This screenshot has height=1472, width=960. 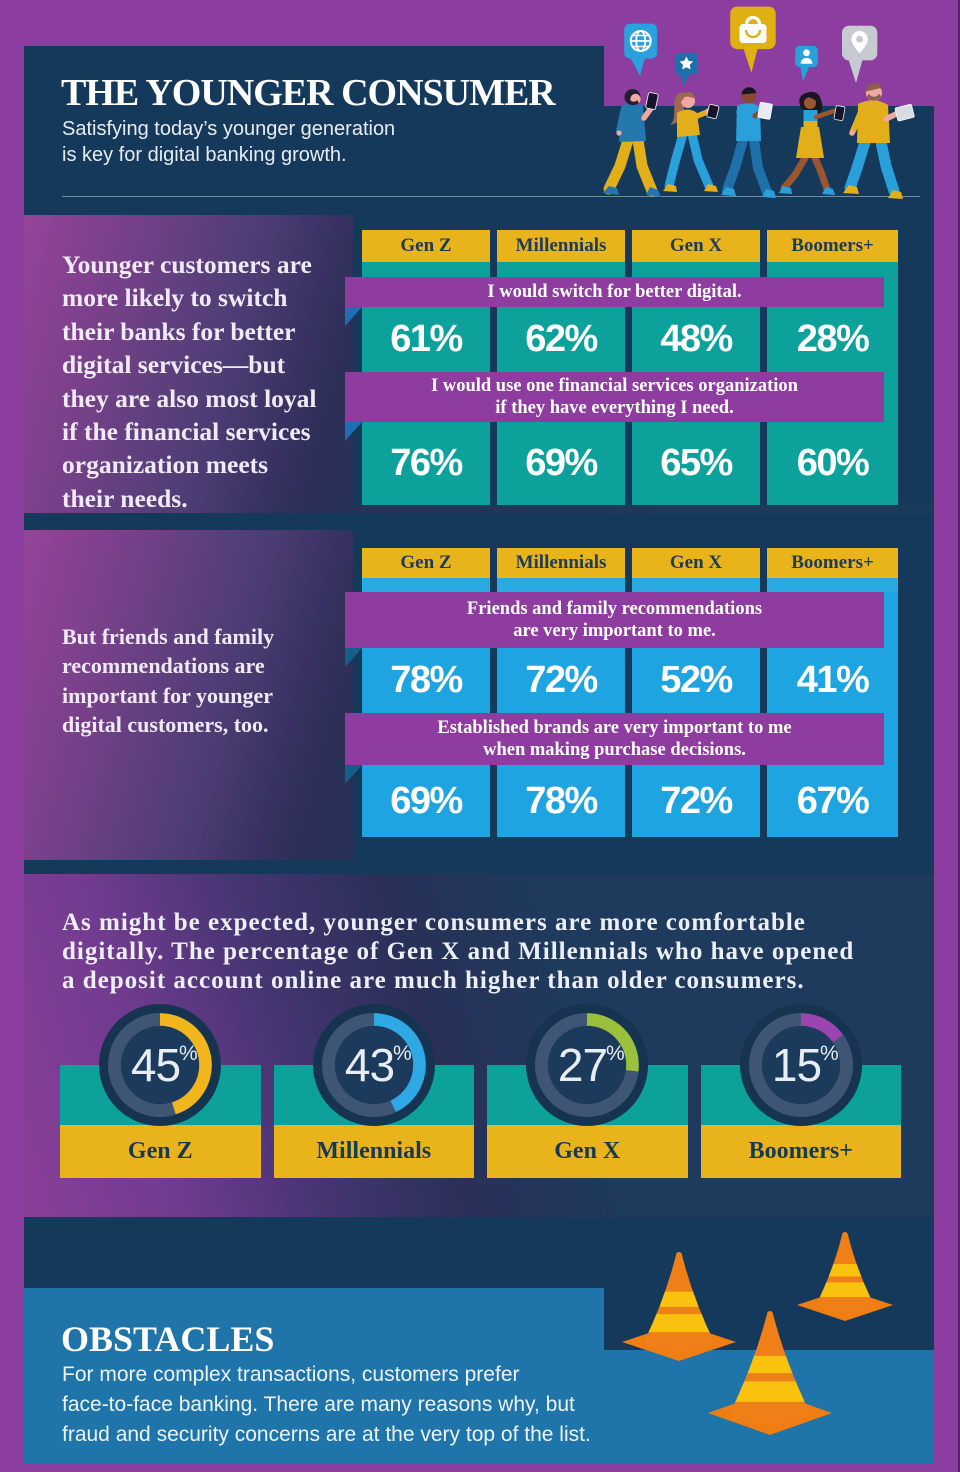 I want to click on svg-text: 43, so click(x=369, y=1065).